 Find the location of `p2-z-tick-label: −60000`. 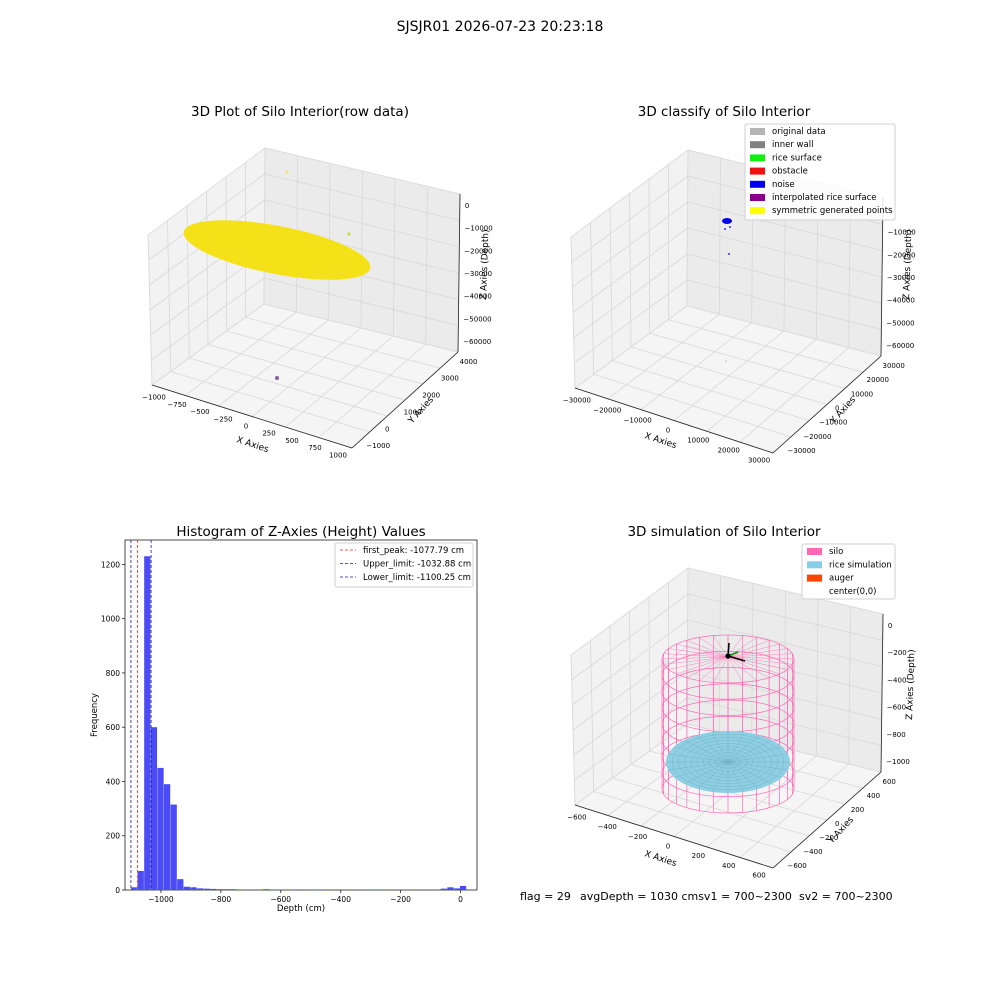

p2-z-tick-label: −60000 is located at coordinates (900, 346).